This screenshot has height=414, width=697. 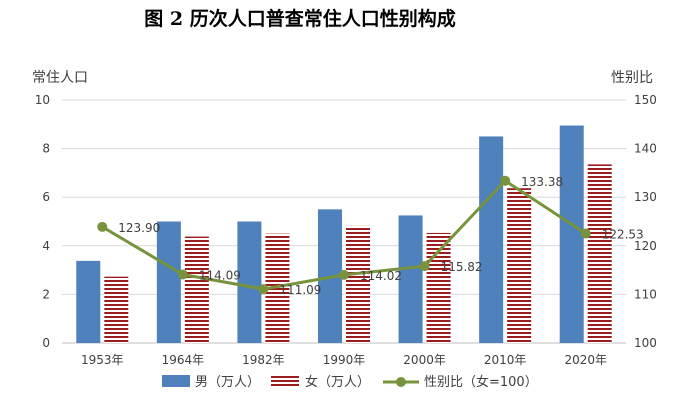 I want to click on left-tick-label: 10, so click(x=42, y=100).